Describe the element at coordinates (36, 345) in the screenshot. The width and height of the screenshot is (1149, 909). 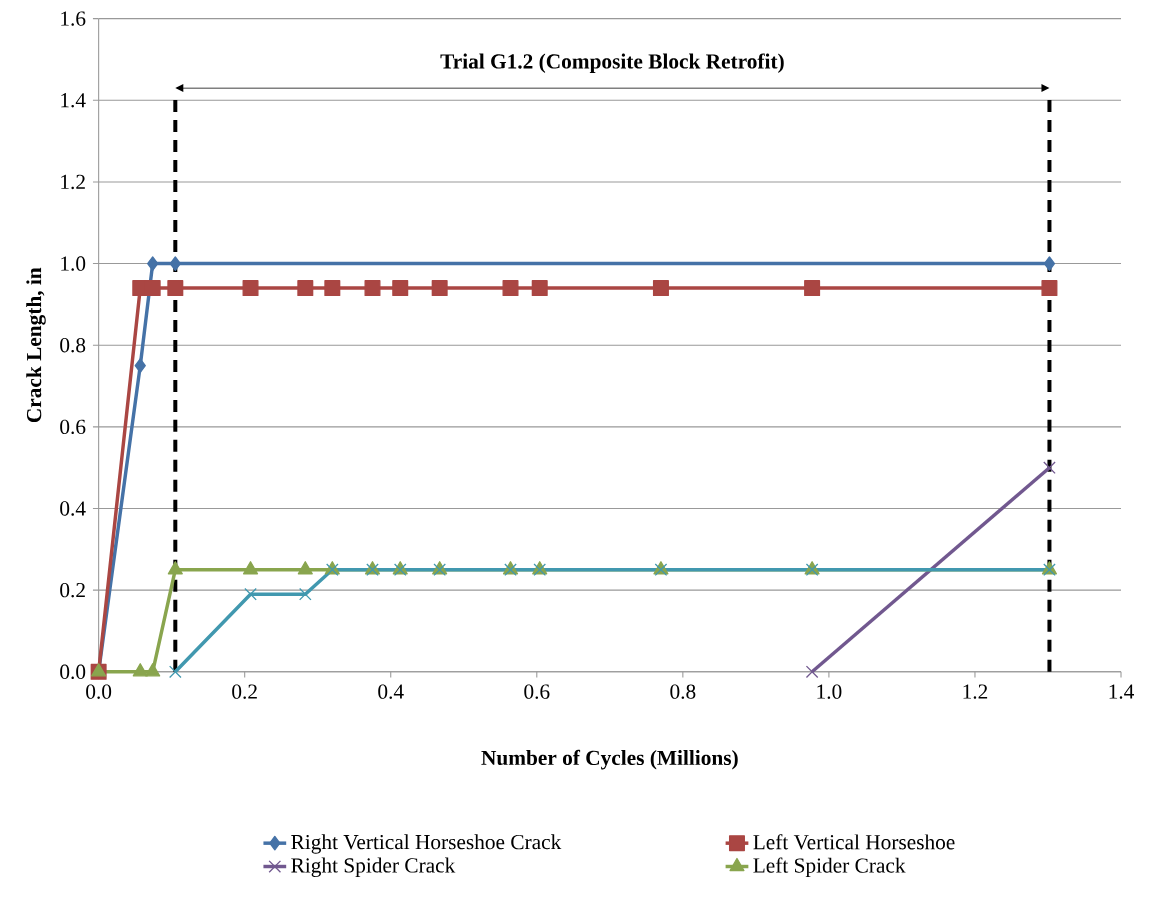
I see `y-axis-title: Crack Length, in` at that location.